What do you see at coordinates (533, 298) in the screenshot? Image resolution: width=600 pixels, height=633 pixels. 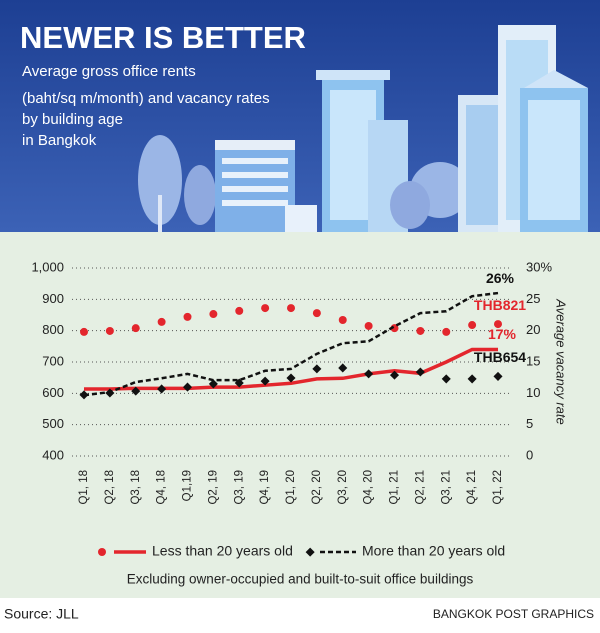 I see `y2-tick-label: 25` at bounding box center [533, 298].